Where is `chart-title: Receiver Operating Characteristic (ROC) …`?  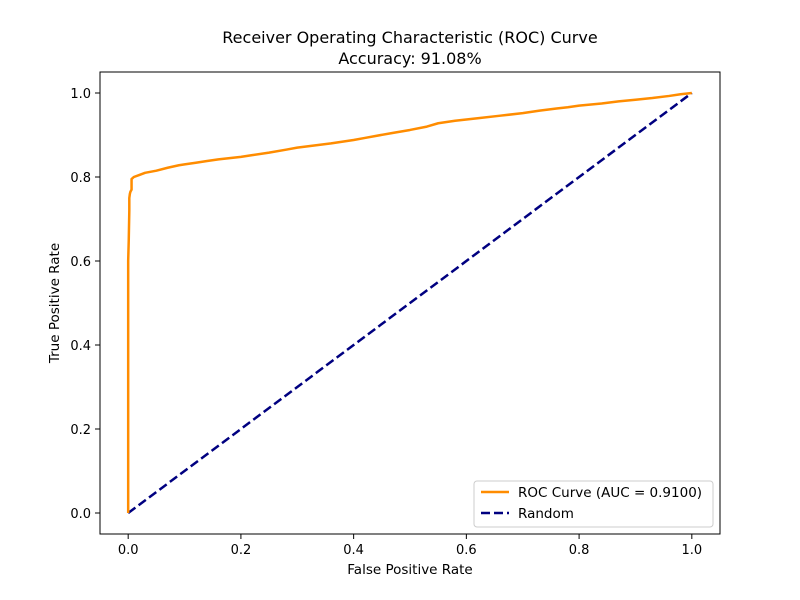 chart-title: Receiver Operating Characteristic (ROC) … is located at coordinates (409, 37).